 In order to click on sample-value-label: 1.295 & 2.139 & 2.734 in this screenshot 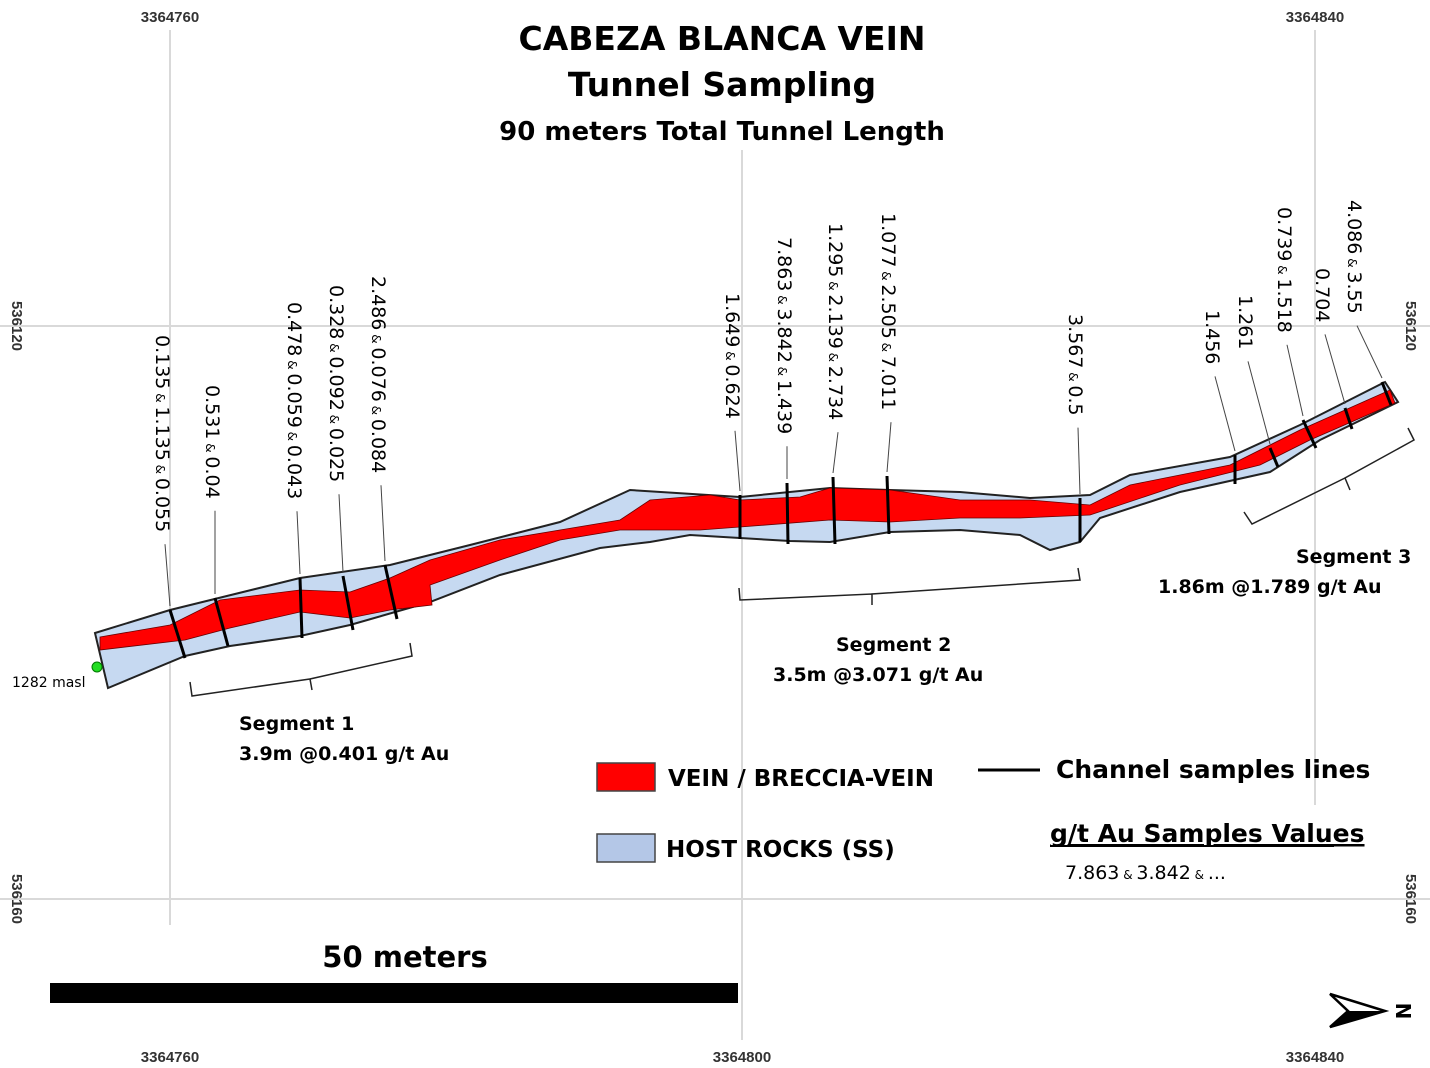, I will do `click(835, 321)`.